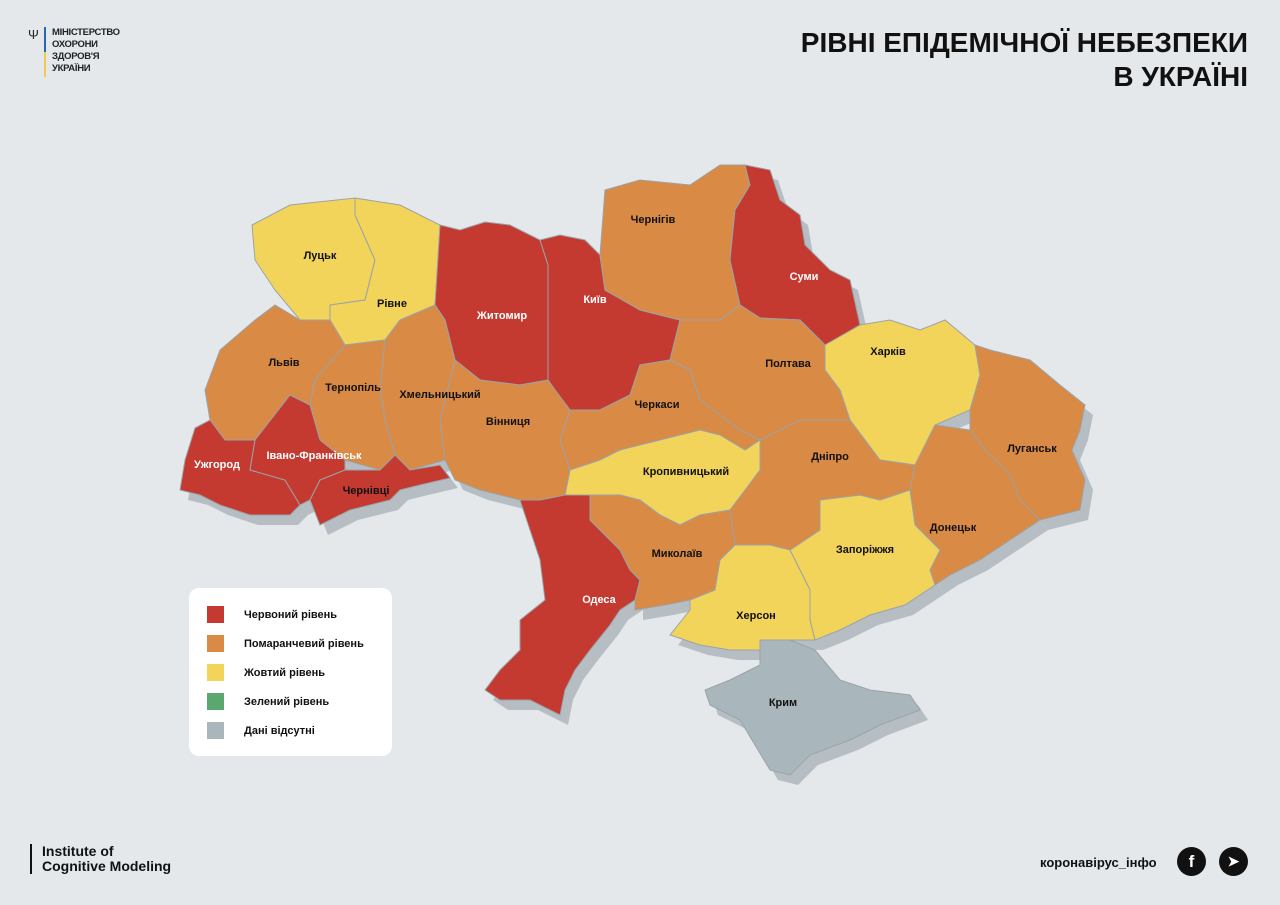 The image size is (1280, 905). What do you see at coordinates (1098, 862) in the screenshot?
I see `site-name: коронавірус_інфо` at bounding box center [1098, 862].